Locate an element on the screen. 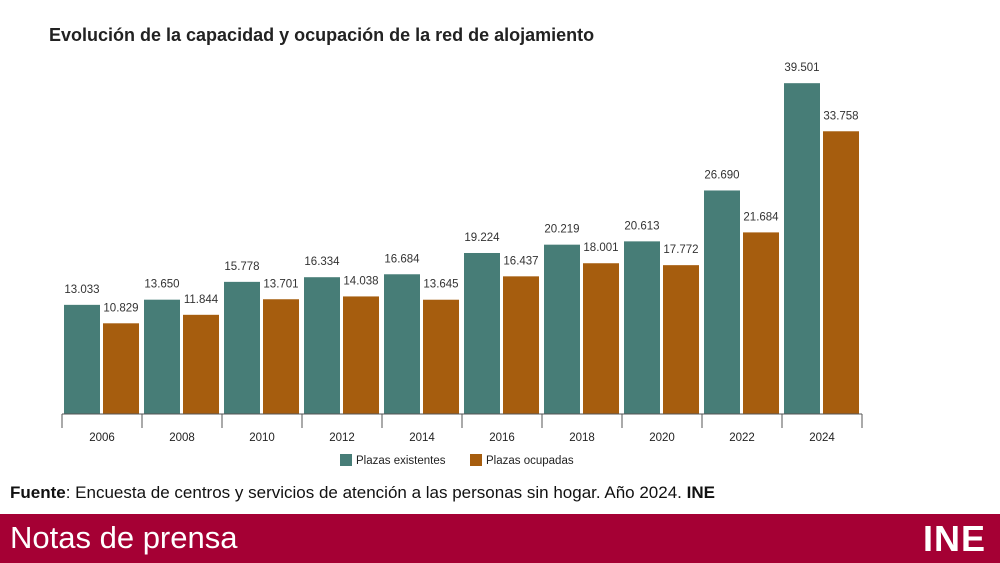  bar-existentes-2018 is located at coordinates (562, 329).